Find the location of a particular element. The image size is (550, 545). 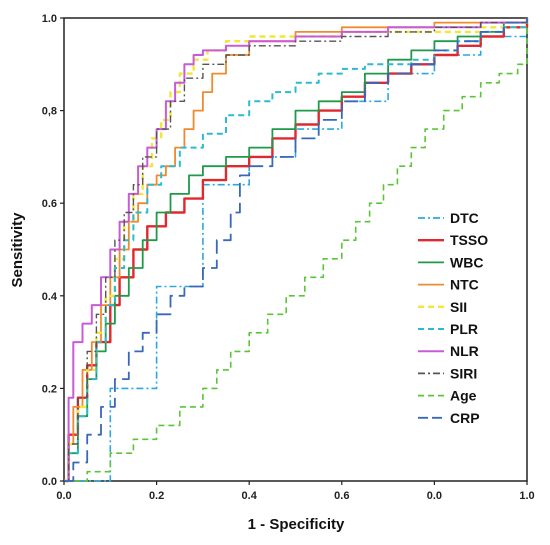

legend-label-siri: SIRI is located at coordinates (463, 373).